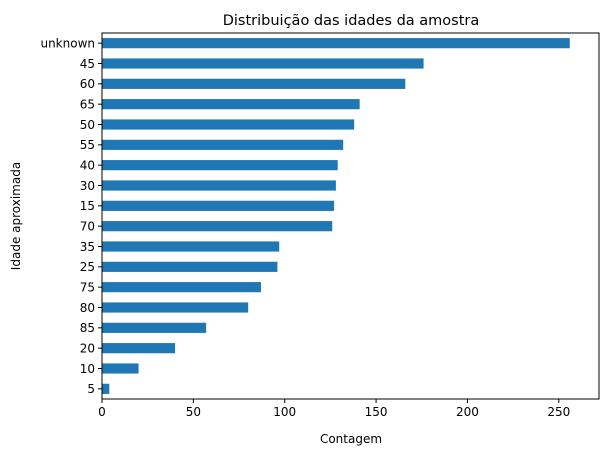 The width and height of the screenshot is (608, 459). What do you see at coordinates (67, 43) in the screenshot?
I see `y-tick-label: unknown` at bounding box center [67, 43].